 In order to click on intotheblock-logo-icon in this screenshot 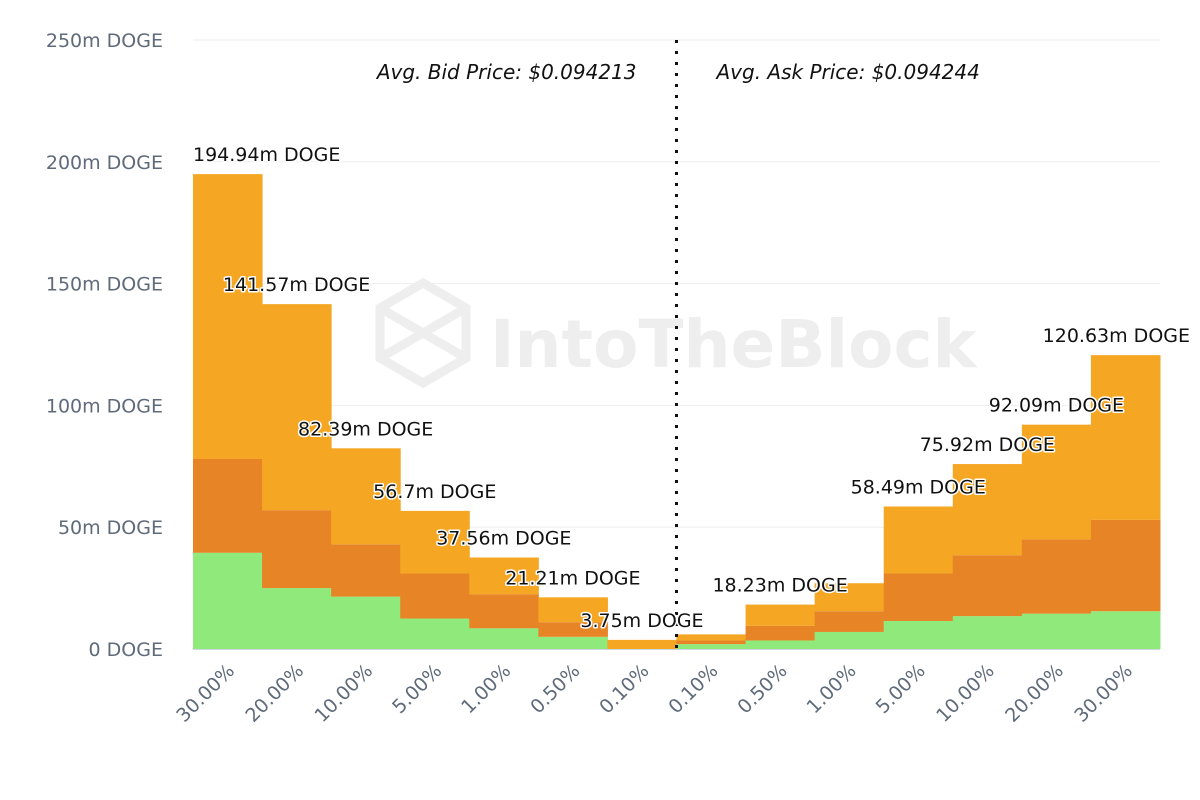, I will do `click(423, 333)`.